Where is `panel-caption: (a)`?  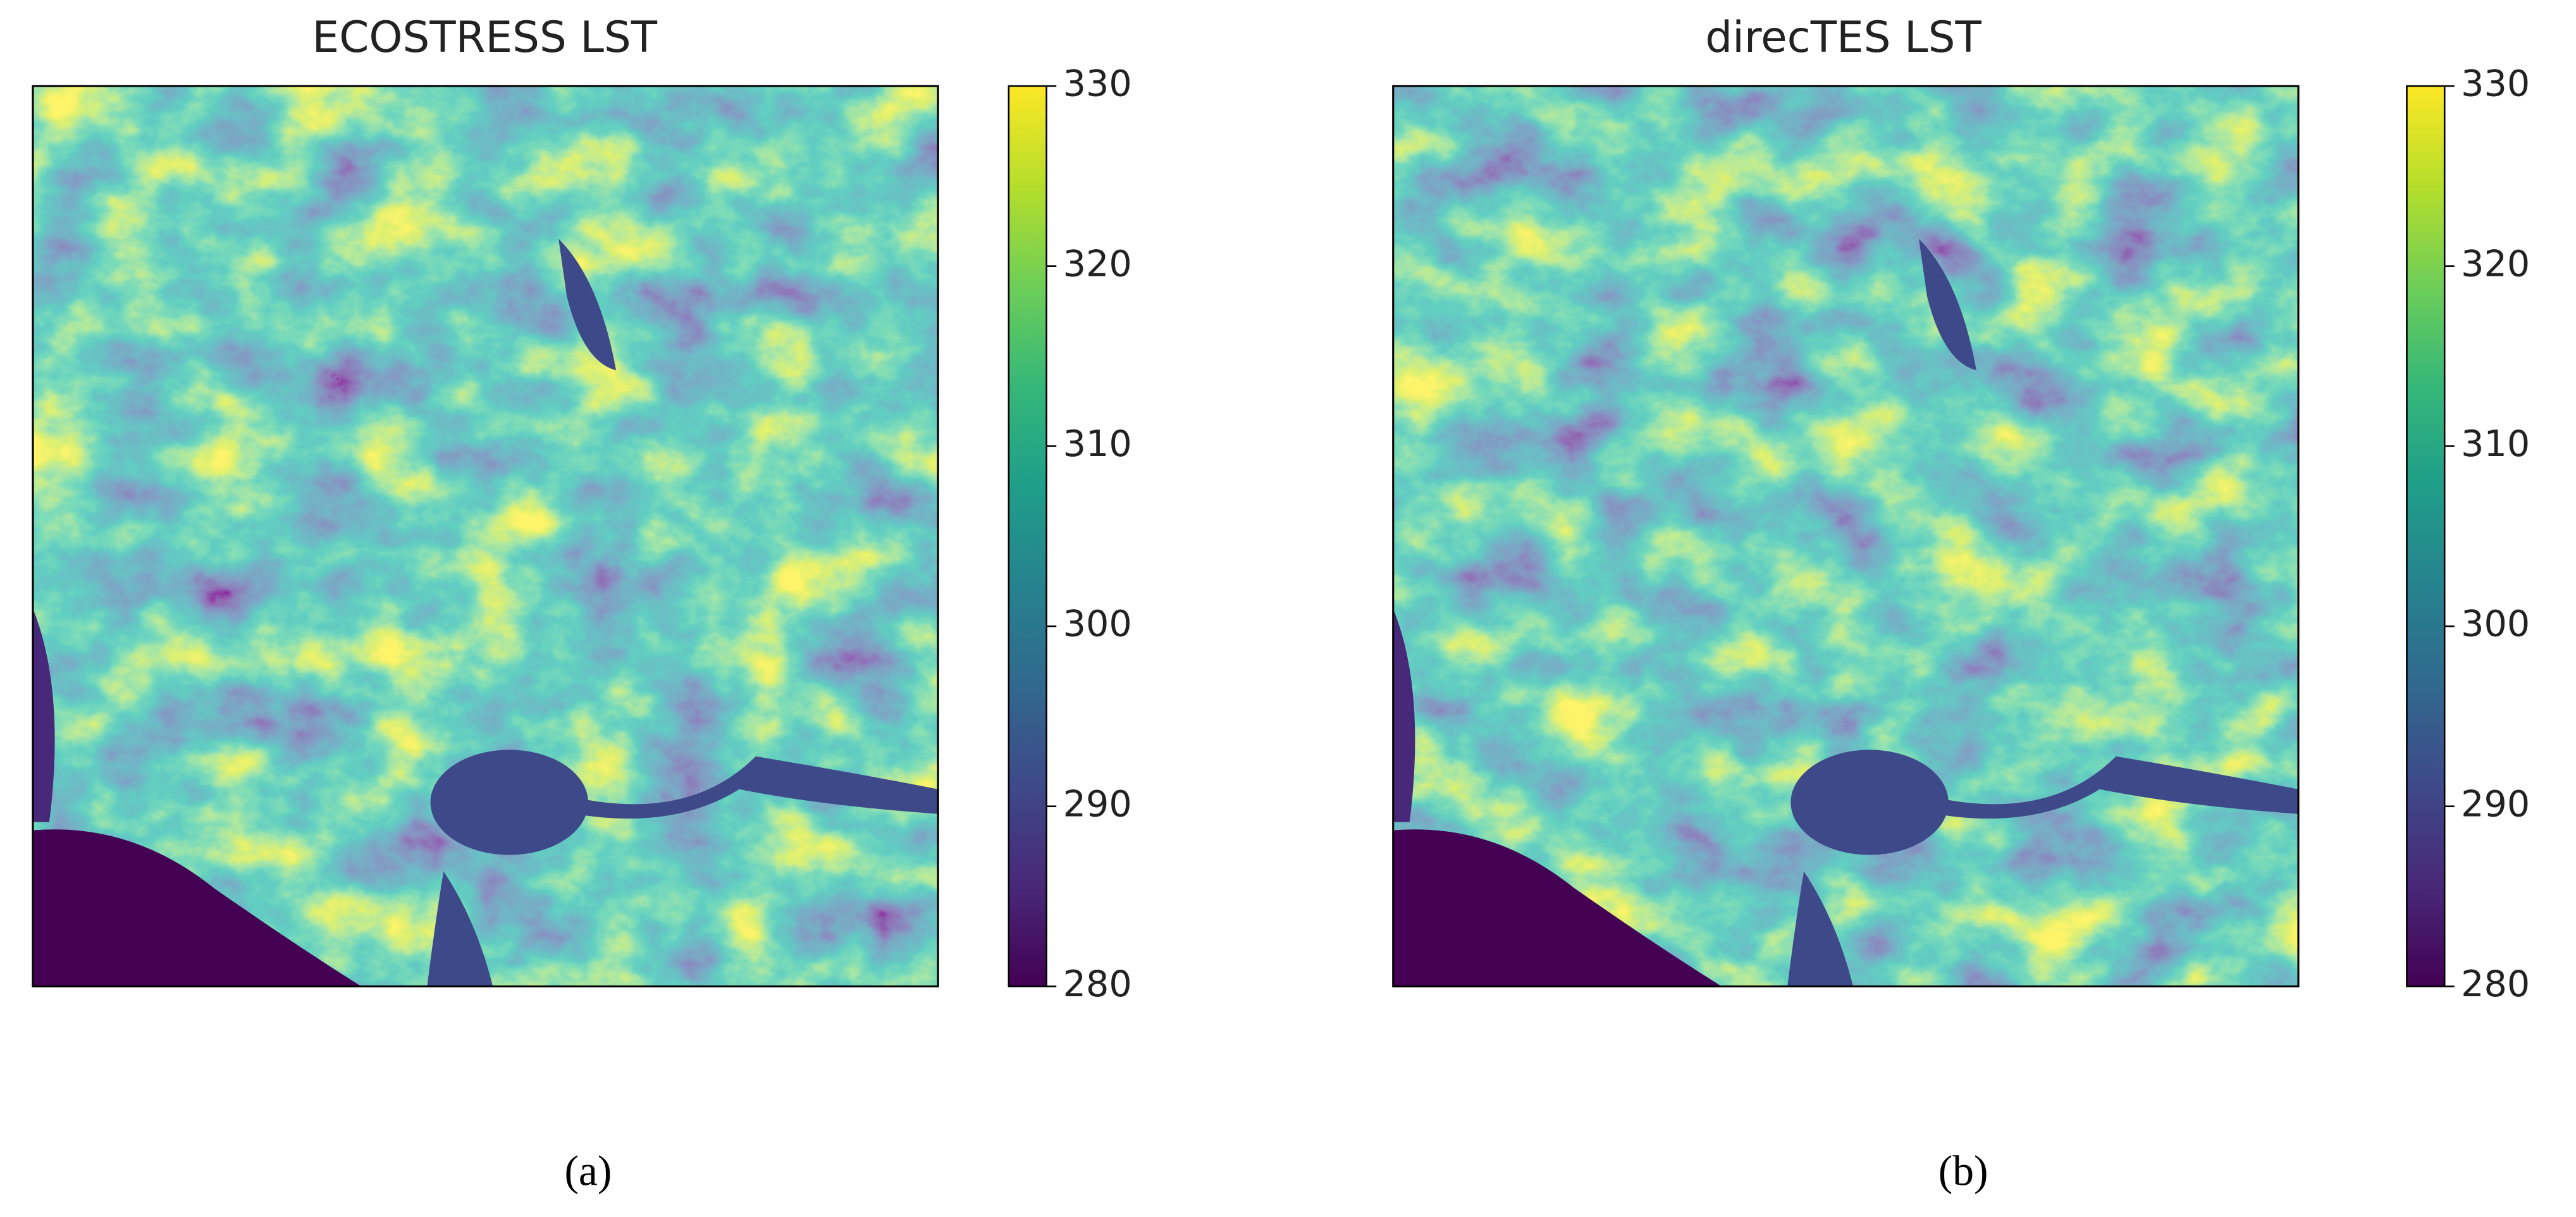
panel-caption: (a) is located at coordinates (588, 1171).